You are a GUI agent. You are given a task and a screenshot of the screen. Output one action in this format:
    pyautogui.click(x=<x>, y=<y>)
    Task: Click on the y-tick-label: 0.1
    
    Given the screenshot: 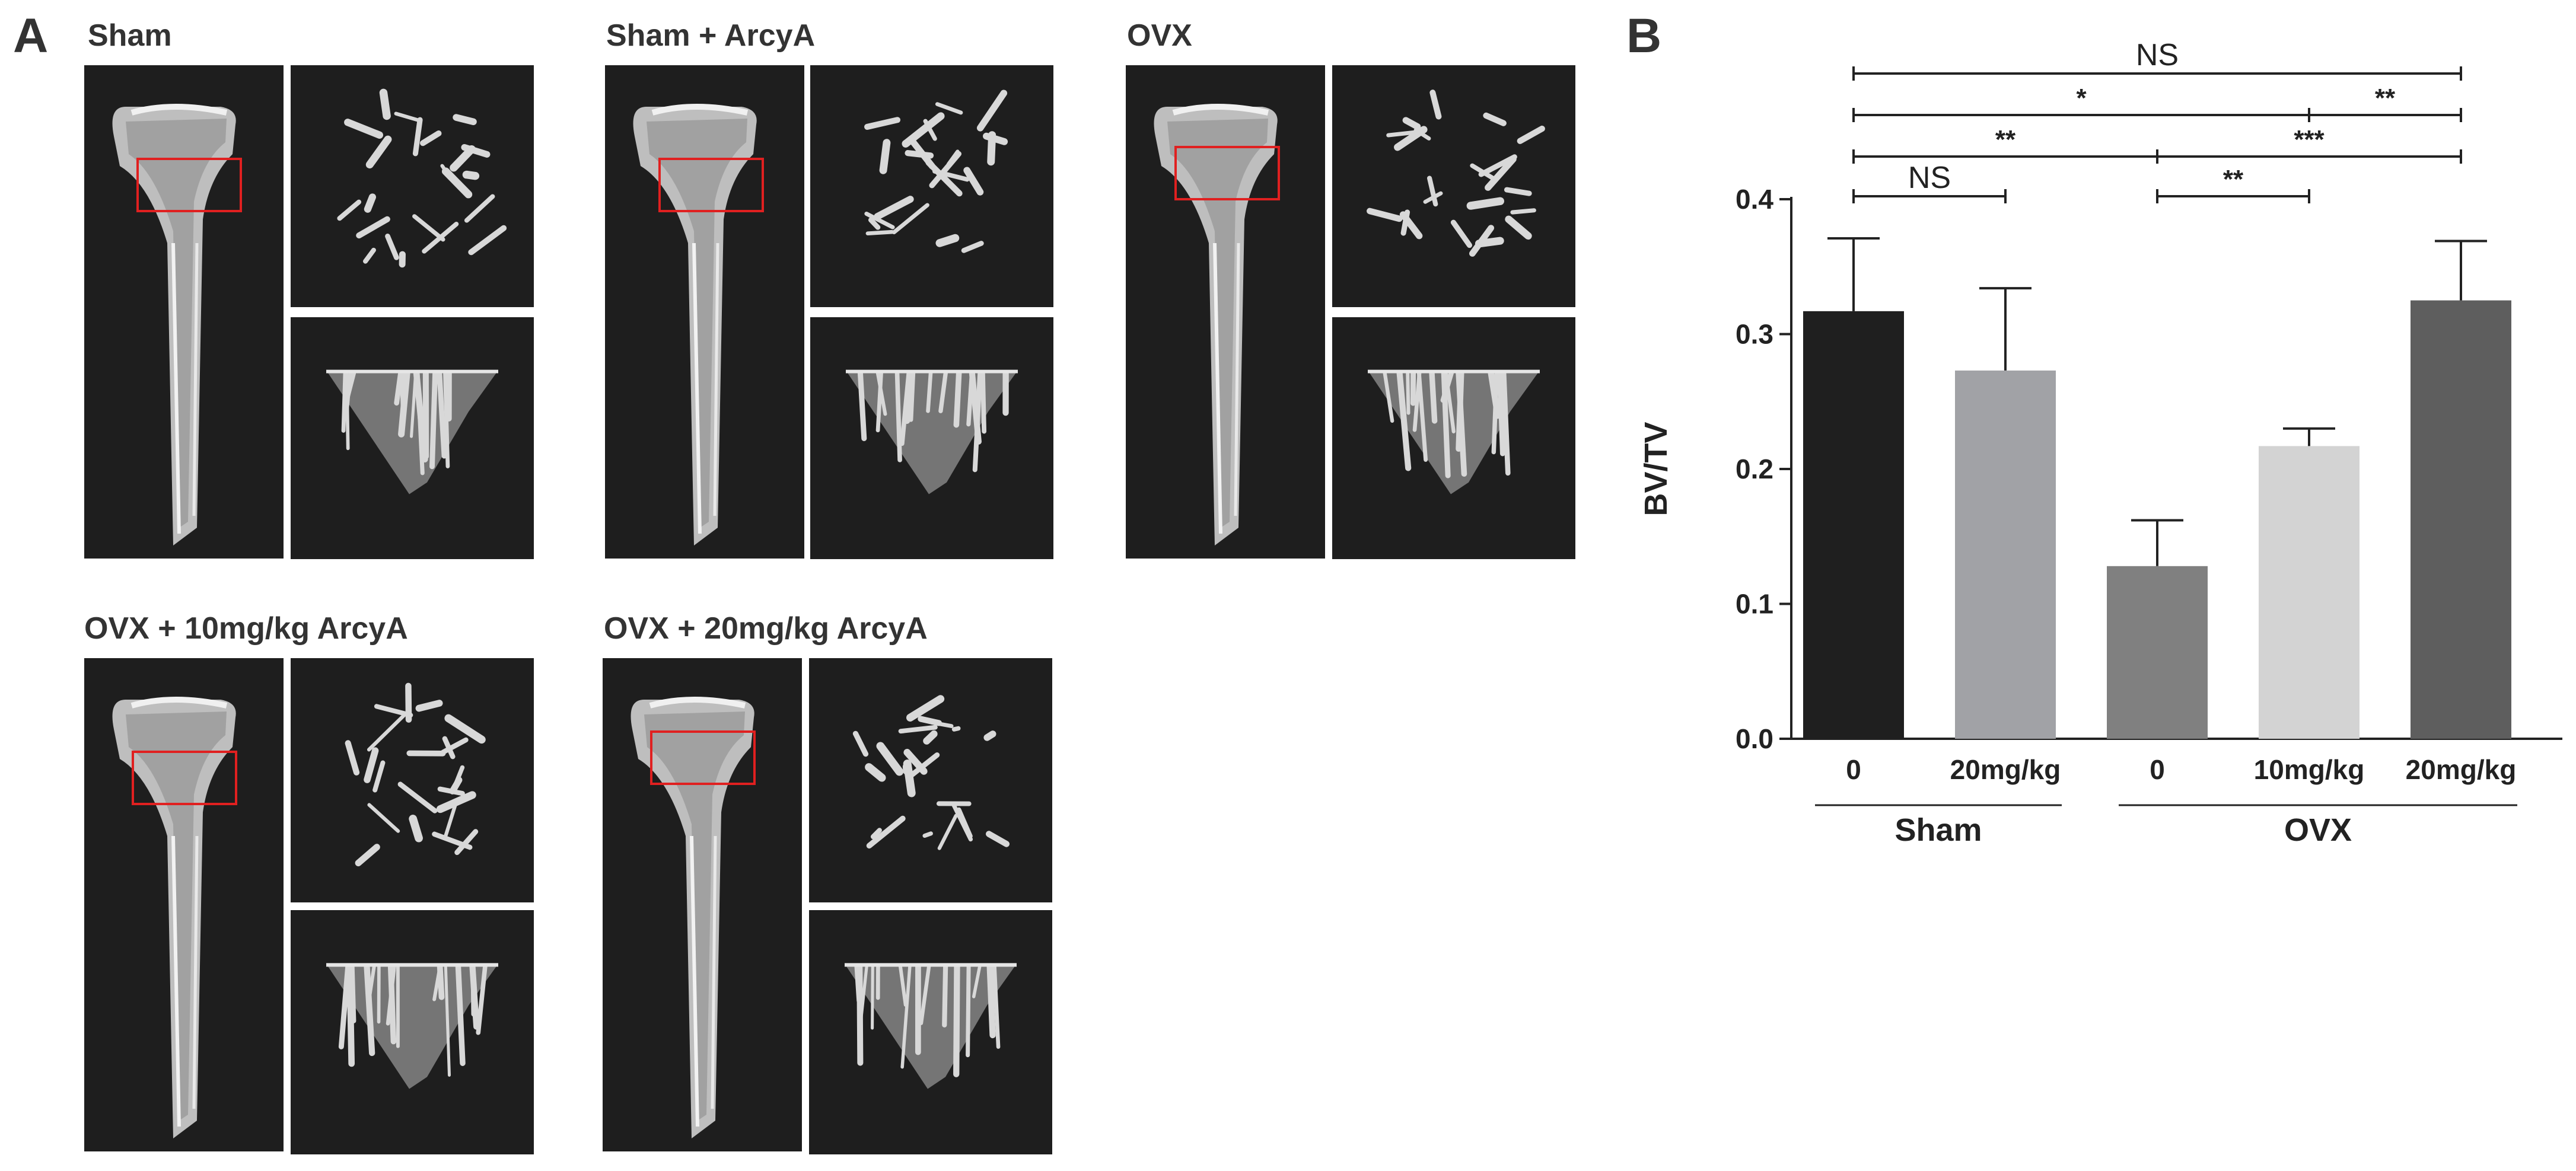 What is the action you would take?
    pyautogui.click(x=1754, y=604)
    